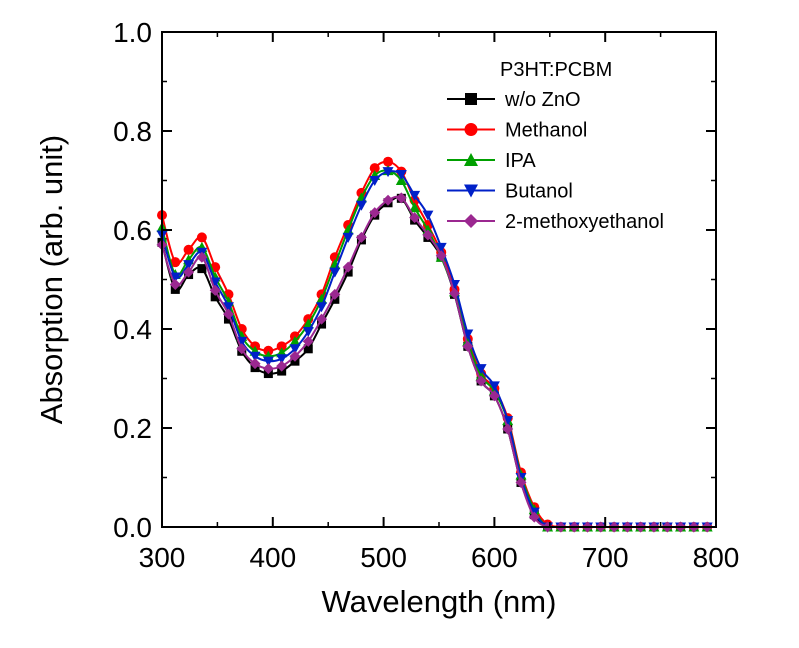  Describe the element at coordinates (132, 230) in the screenshot. I see `y-tick-label: 0.6` at that location.